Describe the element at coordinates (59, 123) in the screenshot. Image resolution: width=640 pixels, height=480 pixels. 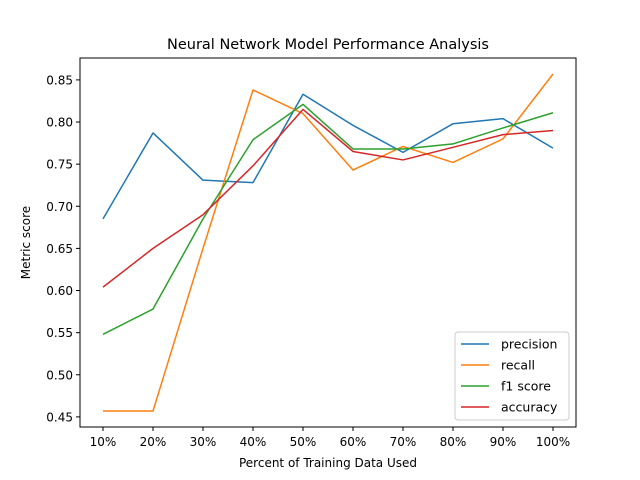
I see `y-tick-label: 0.80` at that location.